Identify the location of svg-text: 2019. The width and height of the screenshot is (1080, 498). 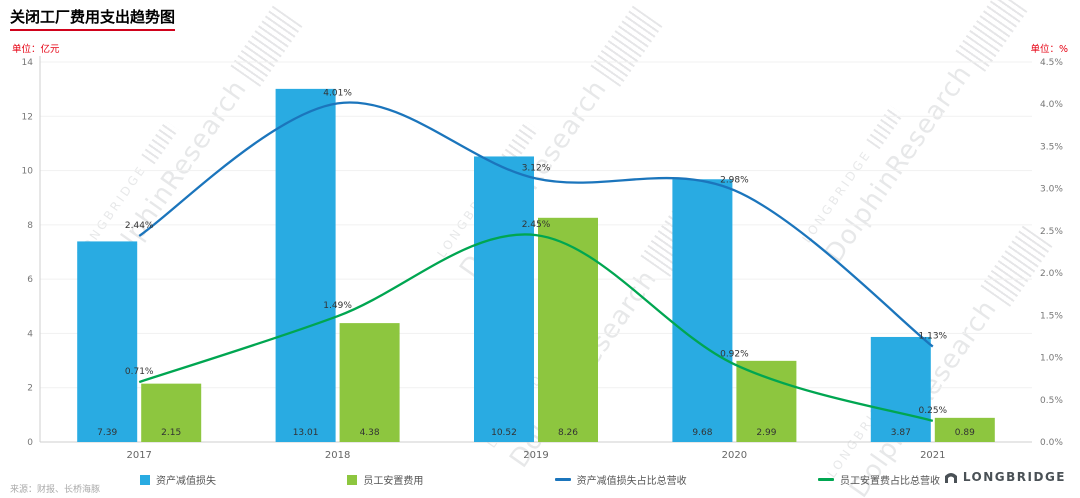
(535, 455).